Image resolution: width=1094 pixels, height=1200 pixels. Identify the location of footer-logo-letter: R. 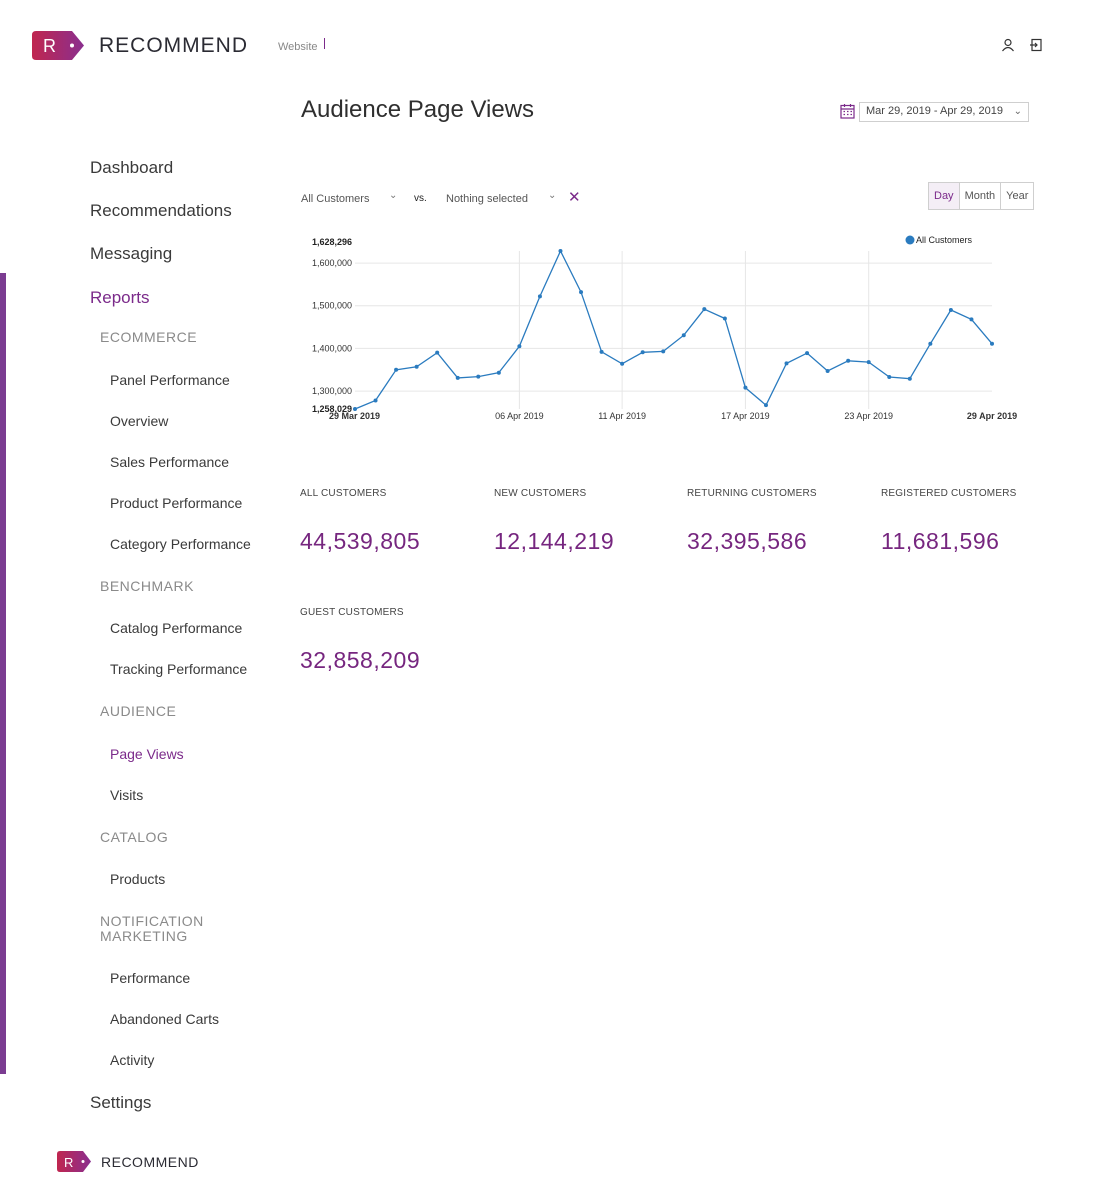
(68, 1162).